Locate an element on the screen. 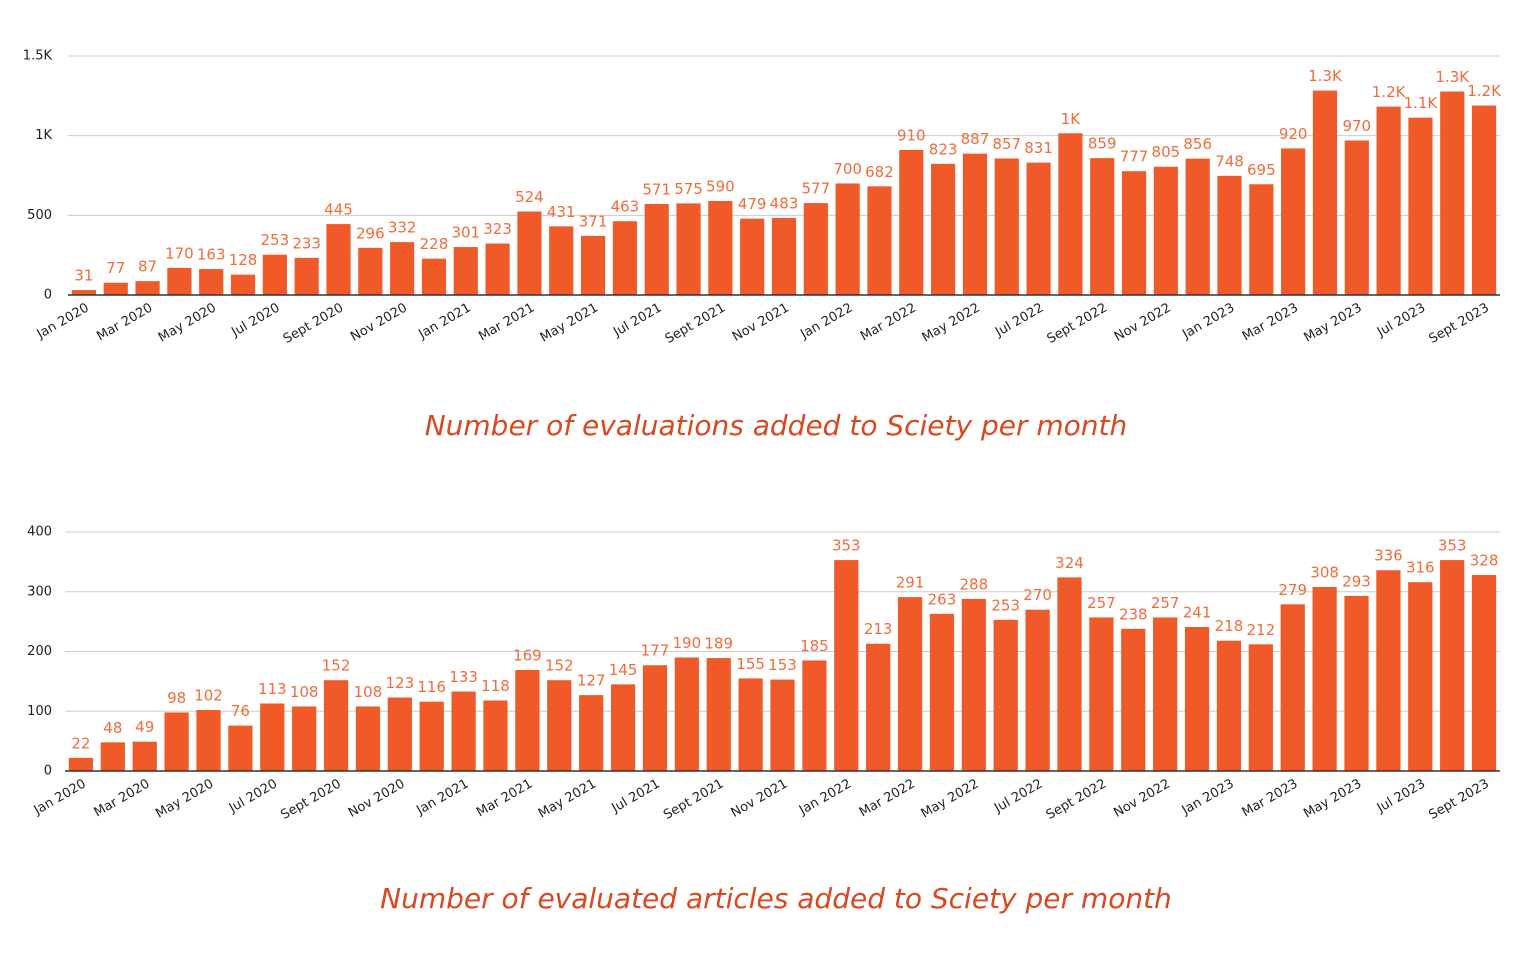  value-label: 212 is located at coordinates (1261, 630).